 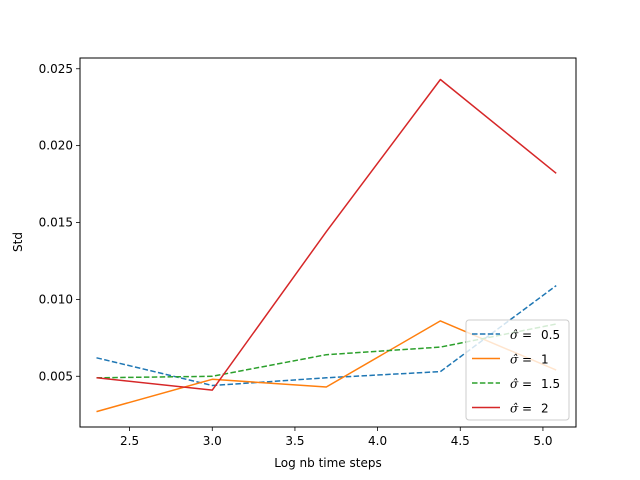 I want to click on legend: σ̂ = 0.5 σ̂ = 1 σ̂ = 1.5 σ̂ = 2, so click(x=517, y=370).